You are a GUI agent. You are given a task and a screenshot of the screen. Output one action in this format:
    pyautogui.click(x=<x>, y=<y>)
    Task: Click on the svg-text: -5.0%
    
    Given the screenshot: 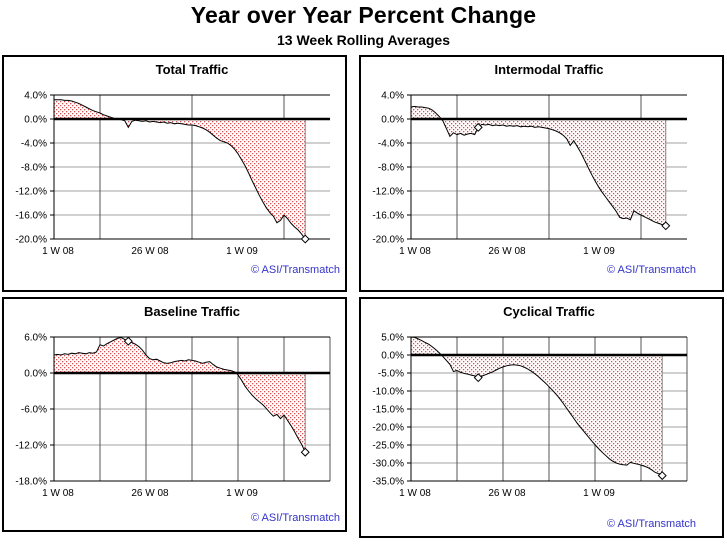 What is the action you would take?
    pyautogui.click(x=391, y=374)
    